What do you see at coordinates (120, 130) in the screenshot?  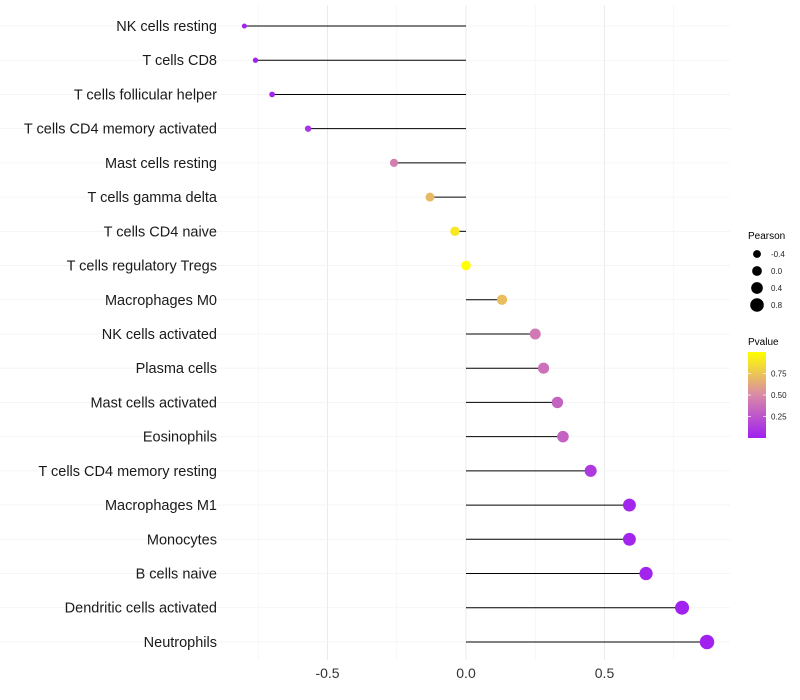 I see `y-axis-label: T cells CD4 memory activated` at bounding box center [120, 130].